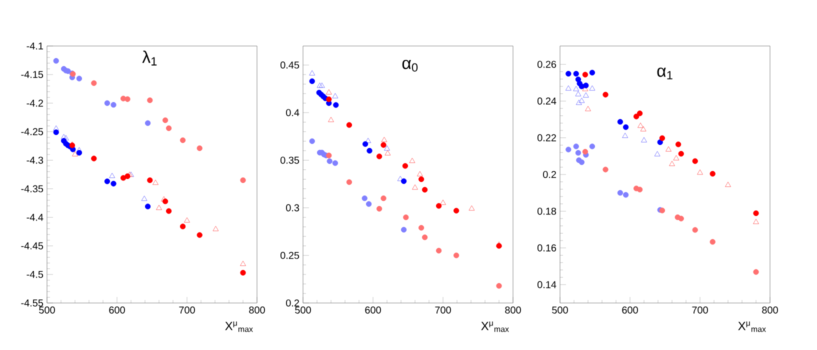  Describe the element at coordinates (546, 64) in the screenshot. I see `y-tick-label: 0.26` at that location.